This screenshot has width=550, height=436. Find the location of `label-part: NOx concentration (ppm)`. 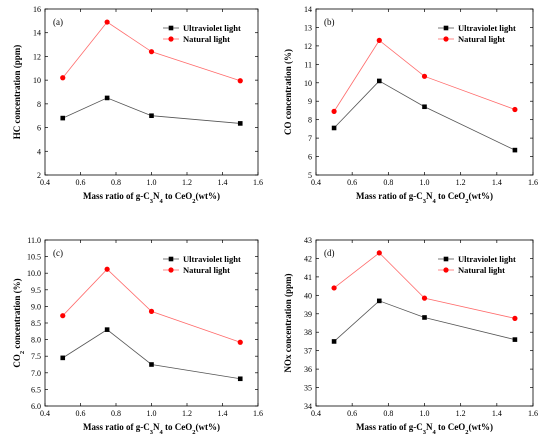

label-part: NOx concentration (ppm) is located at coordinates (288, 323).